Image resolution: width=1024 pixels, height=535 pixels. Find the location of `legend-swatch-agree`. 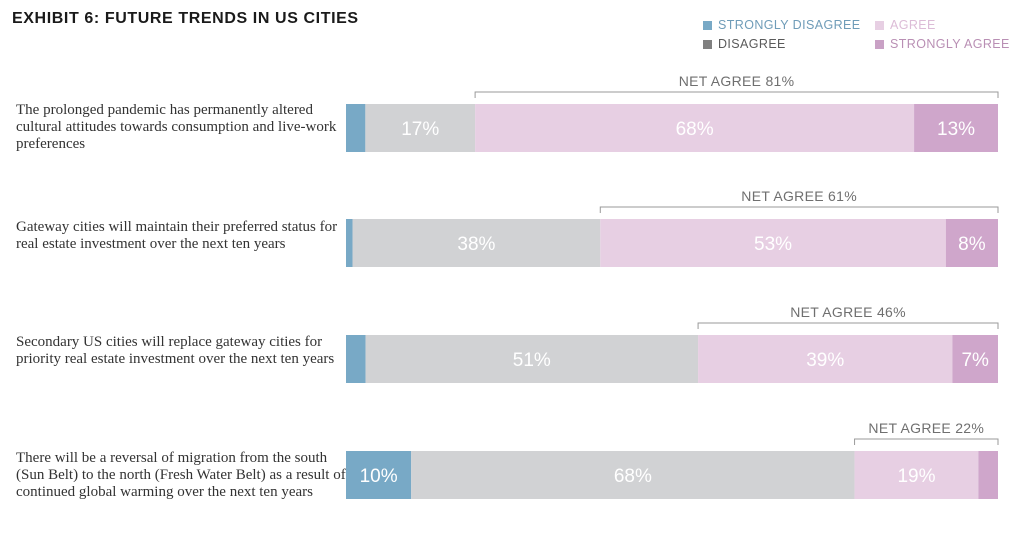

legend-swatch-agree is located at coordinates (879, 25).